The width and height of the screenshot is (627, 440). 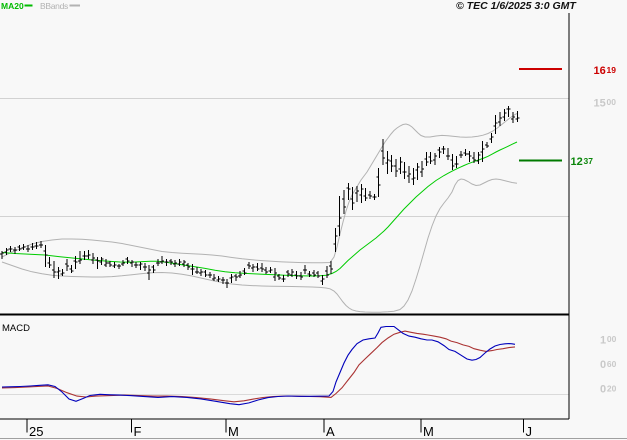 What do you see at coordinates (603, 340) in the screenshot?
I see `svg-text: 1` at bounding box center [603, 340].